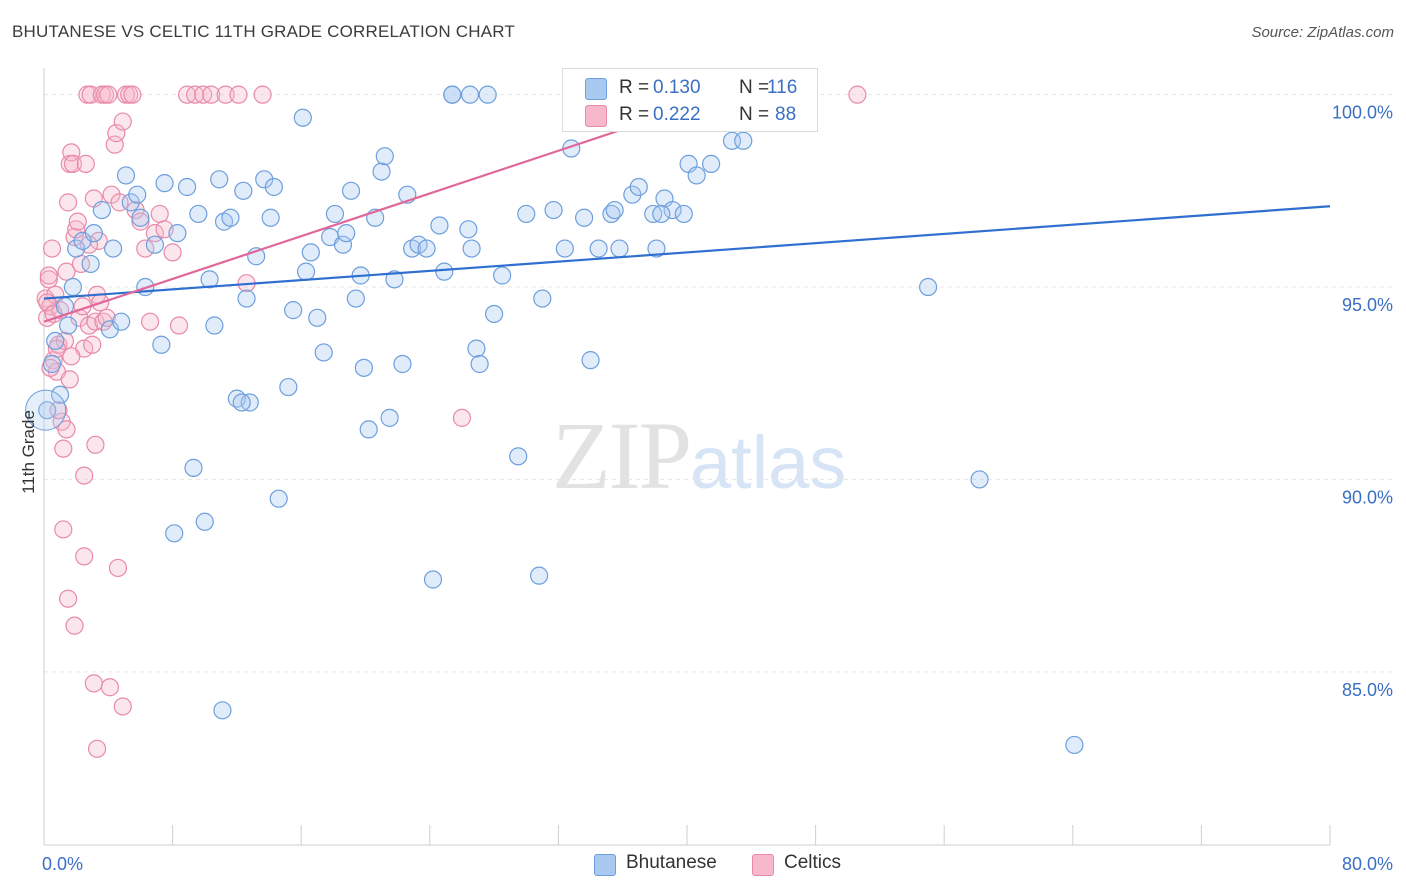 The width and height of the screenshot is (1406, 892). I want to click on legend-r-label: R =, so click(634, 87).